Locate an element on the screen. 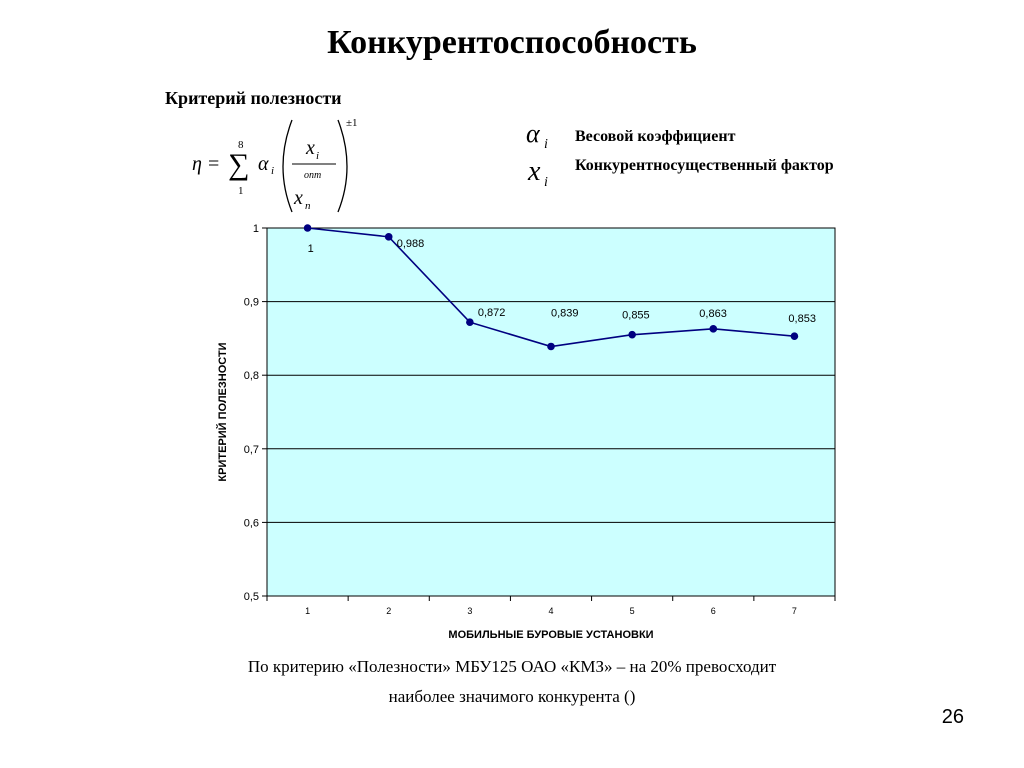 This screenshot has height=768, width=1024. data-label: 0,839 is located at coordinates (565, 313).